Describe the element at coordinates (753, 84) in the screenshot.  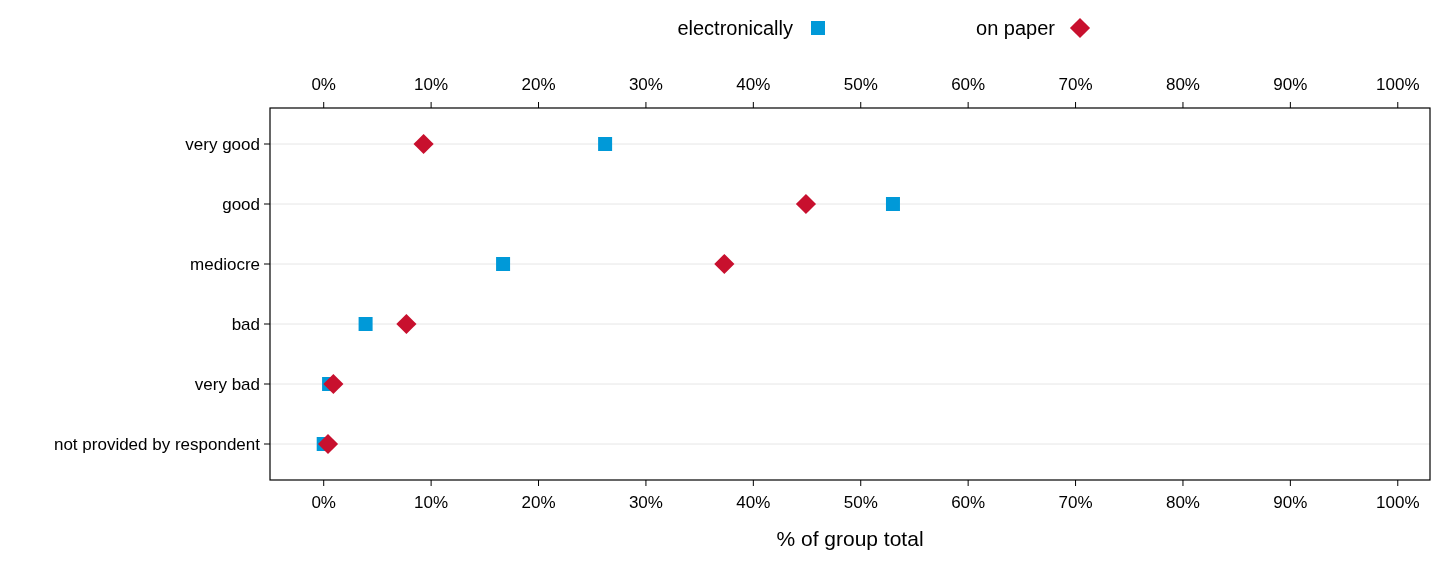
I see `x2-tick-label: 40%` at that location.